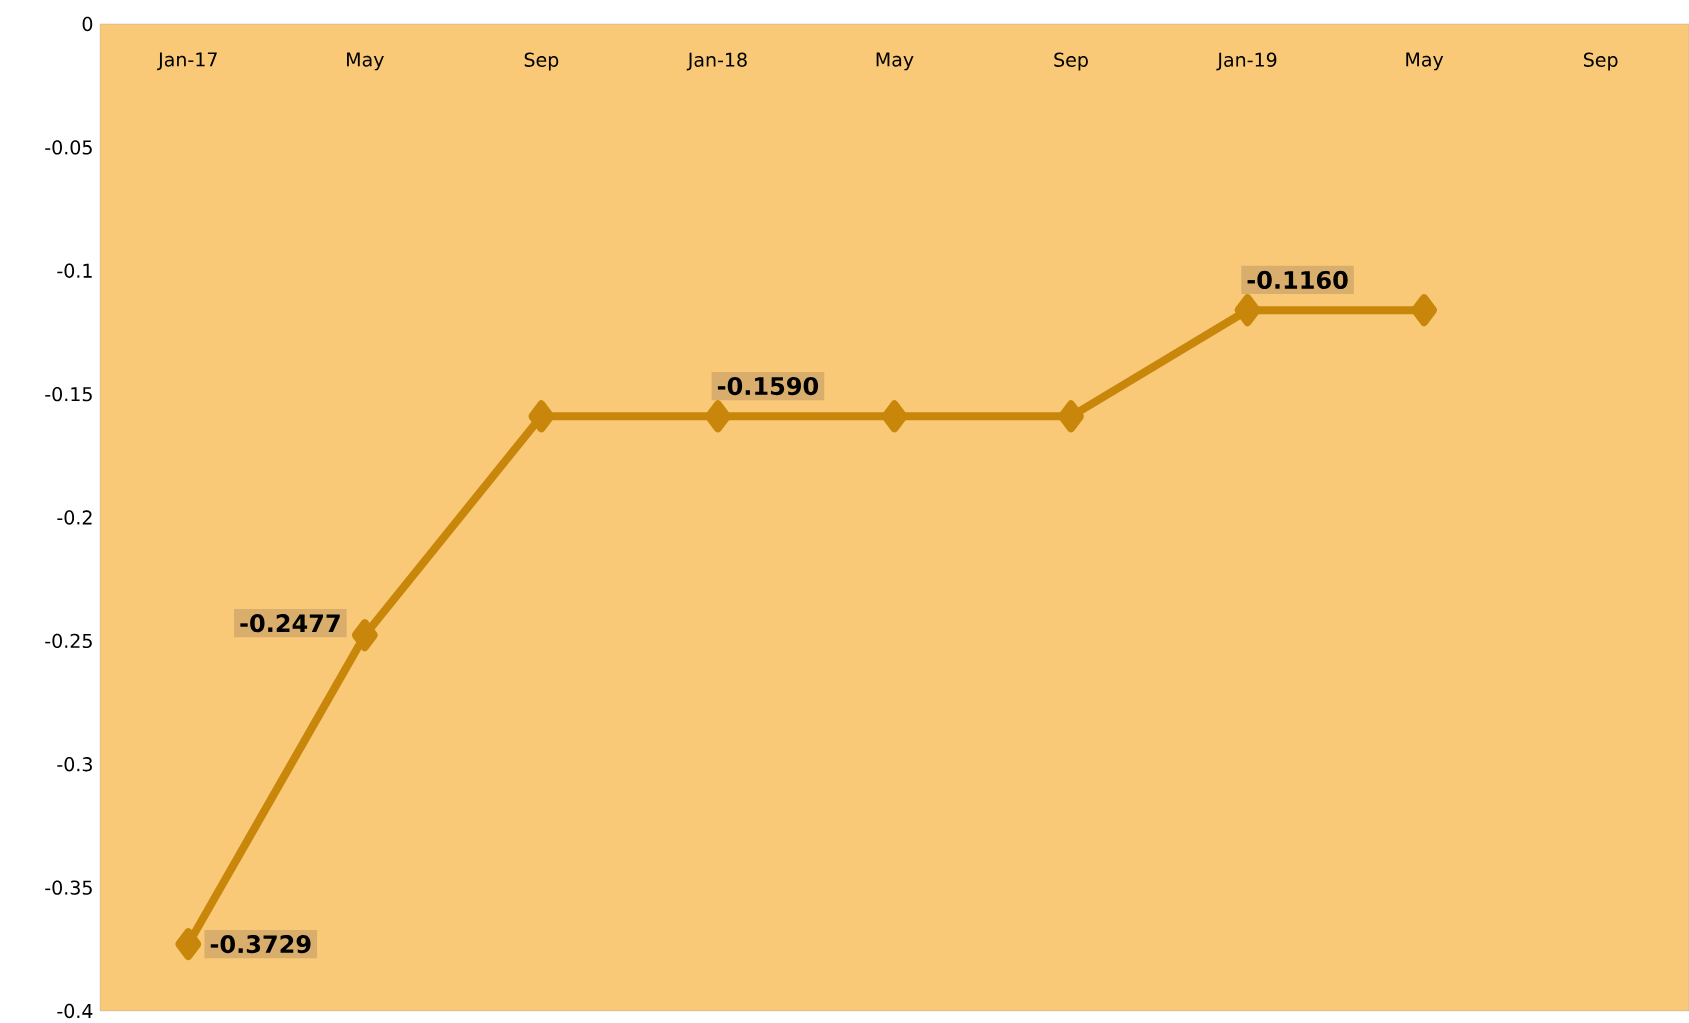  What do you see at coordinates (68, 887) in the screenshot?
I see `y-tick-label: -0.35` at bounding box center [68, 887].